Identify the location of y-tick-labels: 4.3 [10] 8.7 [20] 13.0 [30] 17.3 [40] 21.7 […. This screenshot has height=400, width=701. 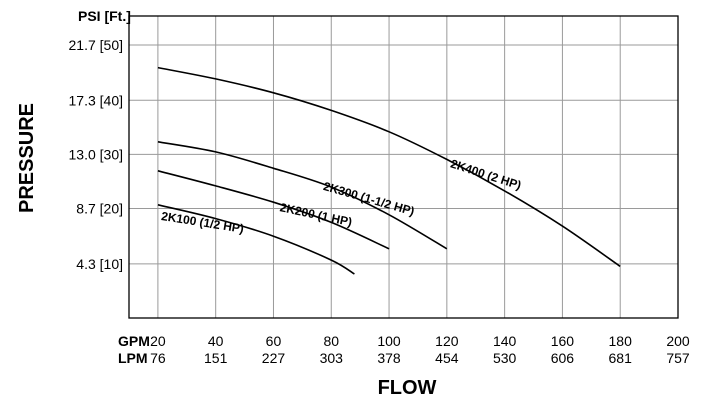
(96, 154).